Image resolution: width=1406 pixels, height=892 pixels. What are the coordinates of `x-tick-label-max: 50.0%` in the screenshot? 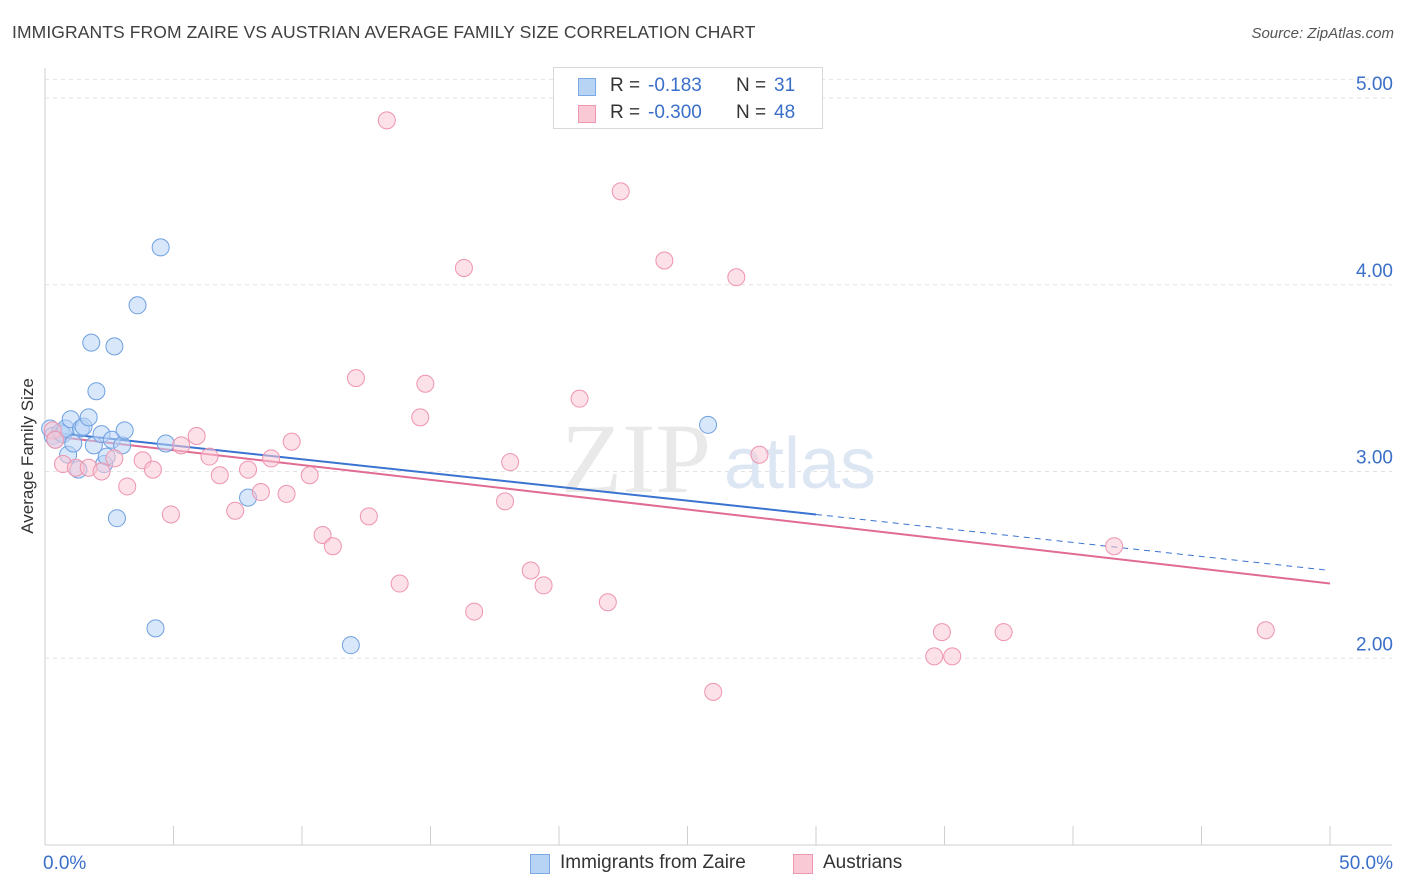 It's located at (1366, 863).